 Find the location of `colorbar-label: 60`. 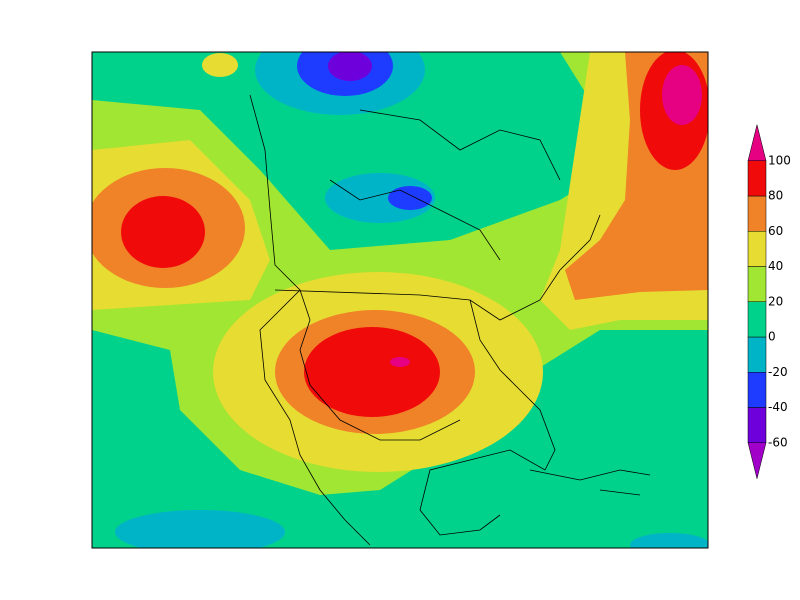

colorbar-label: 60 is located at coordinates (775, 231).